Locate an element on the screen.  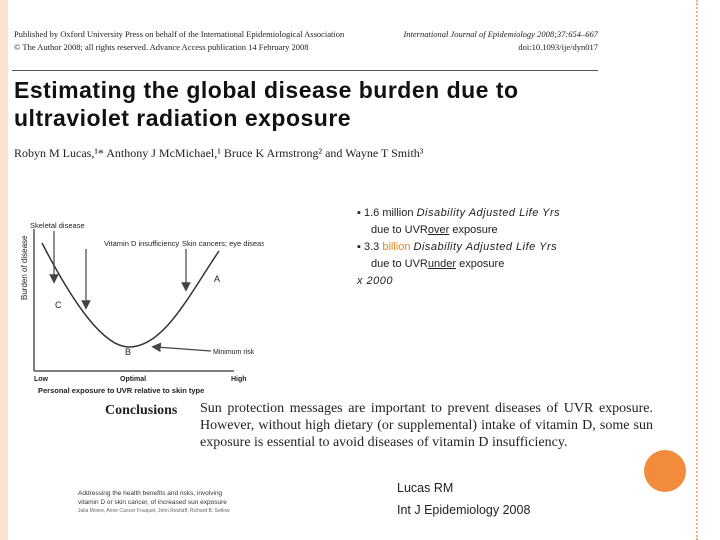
finding-1-cause-prefix: due to UVR is located at coordinates (399, 230).